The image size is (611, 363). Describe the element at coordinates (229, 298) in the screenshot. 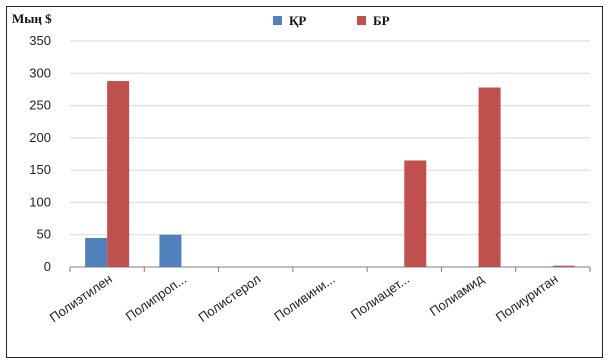

I see `x-tick-label: Полистерол` at that location.